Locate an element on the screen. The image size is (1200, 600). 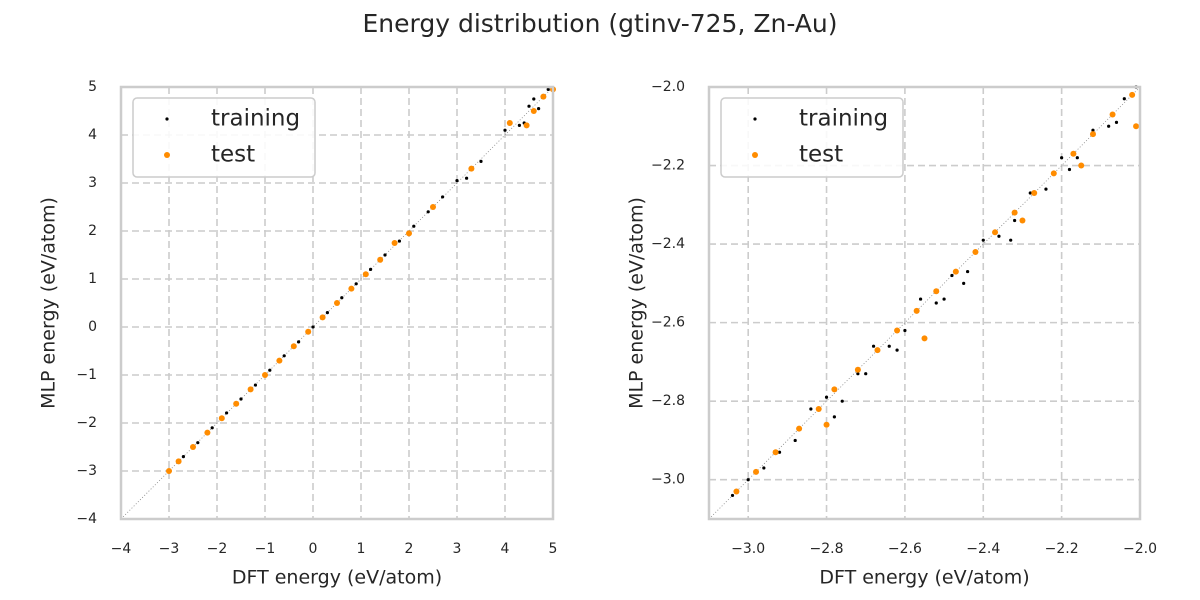
y-tick-label: 2 is located at coordinates (92, 231).